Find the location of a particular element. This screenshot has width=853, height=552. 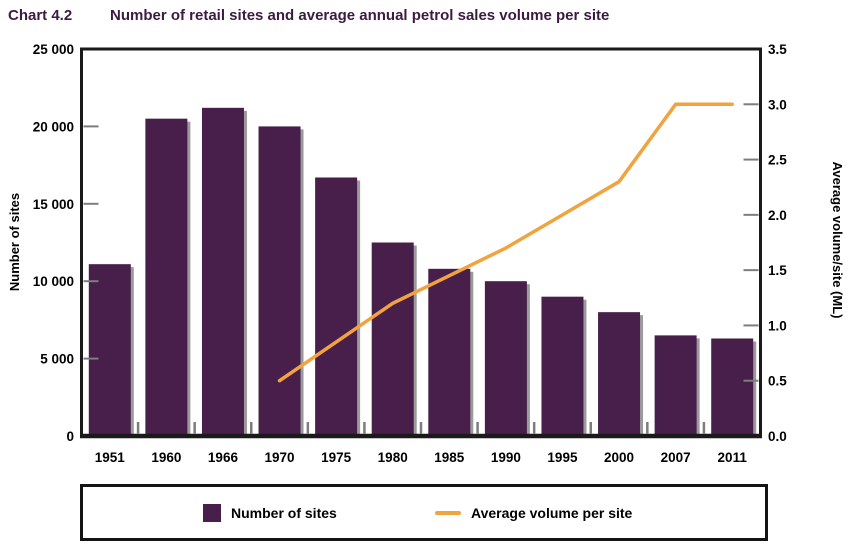

bar-1980 is located at coordinates (392, 339).